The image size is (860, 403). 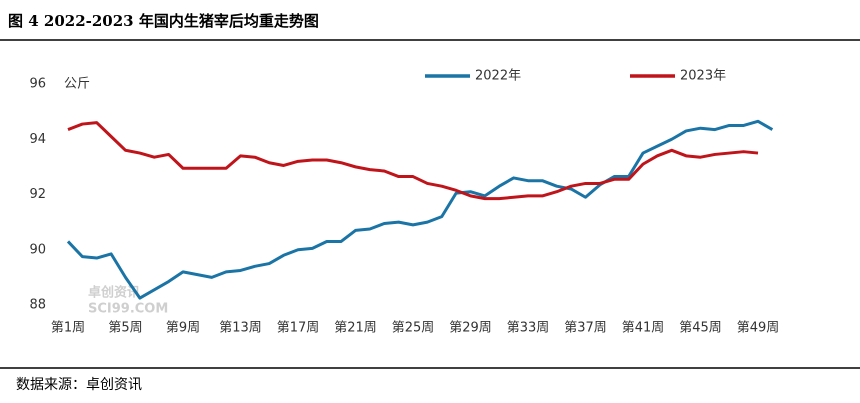 I want to click on y-unit: 公斤, so click(x=77, y=84).